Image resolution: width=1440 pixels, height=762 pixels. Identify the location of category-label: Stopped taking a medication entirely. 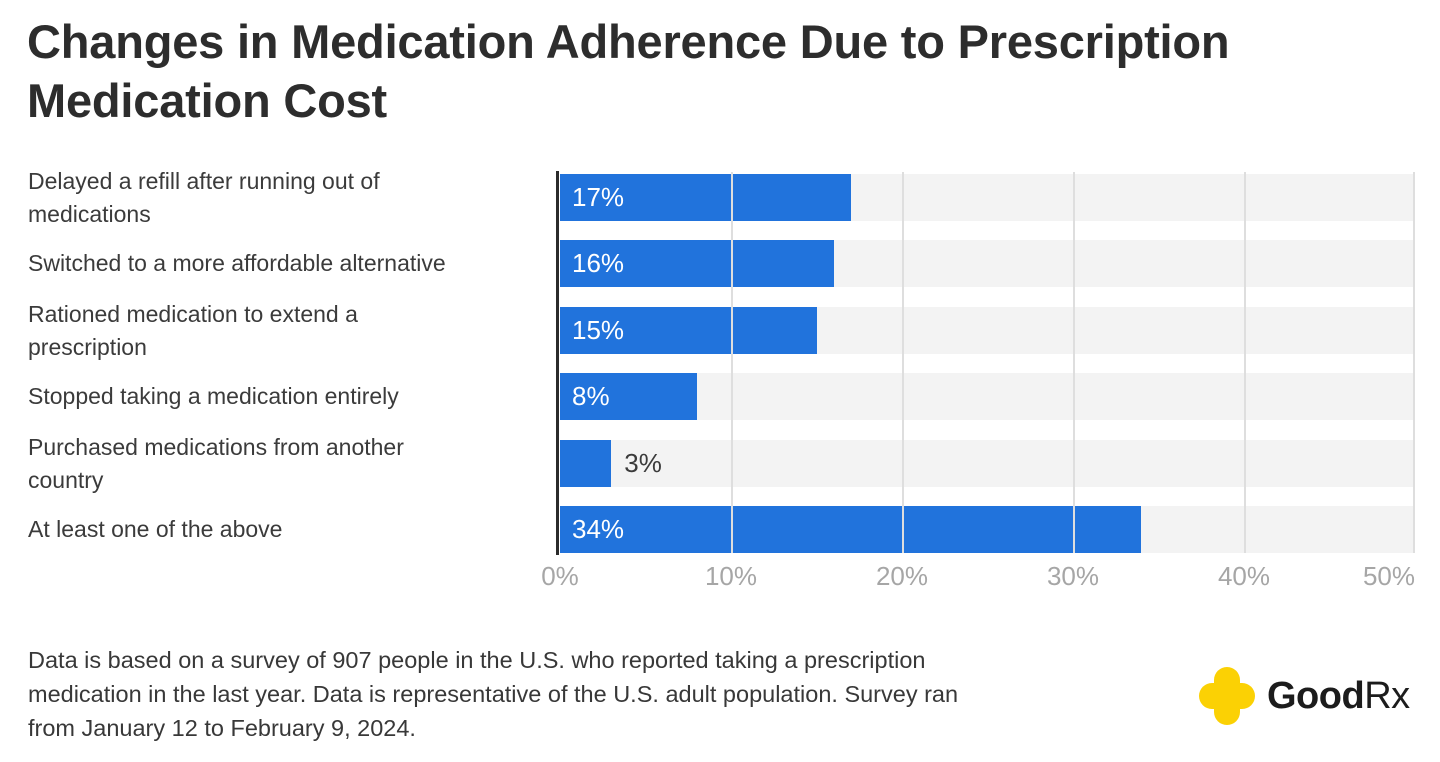
(213, 396).